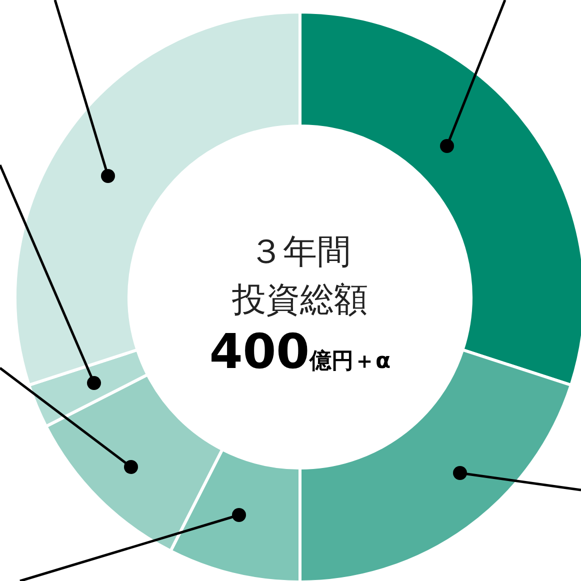 The image size is (581, 581). Describe the element at coordinates (300, 300) in the screenshot. I see `text: 投資総額` at that location.